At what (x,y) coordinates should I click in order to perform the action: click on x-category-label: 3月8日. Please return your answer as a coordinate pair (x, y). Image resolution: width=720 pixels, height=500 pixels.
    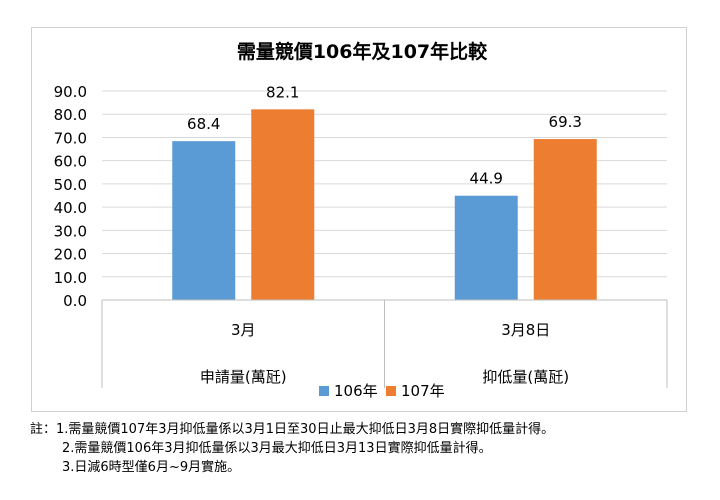
    Looking at the image, I should click on (525, 330).